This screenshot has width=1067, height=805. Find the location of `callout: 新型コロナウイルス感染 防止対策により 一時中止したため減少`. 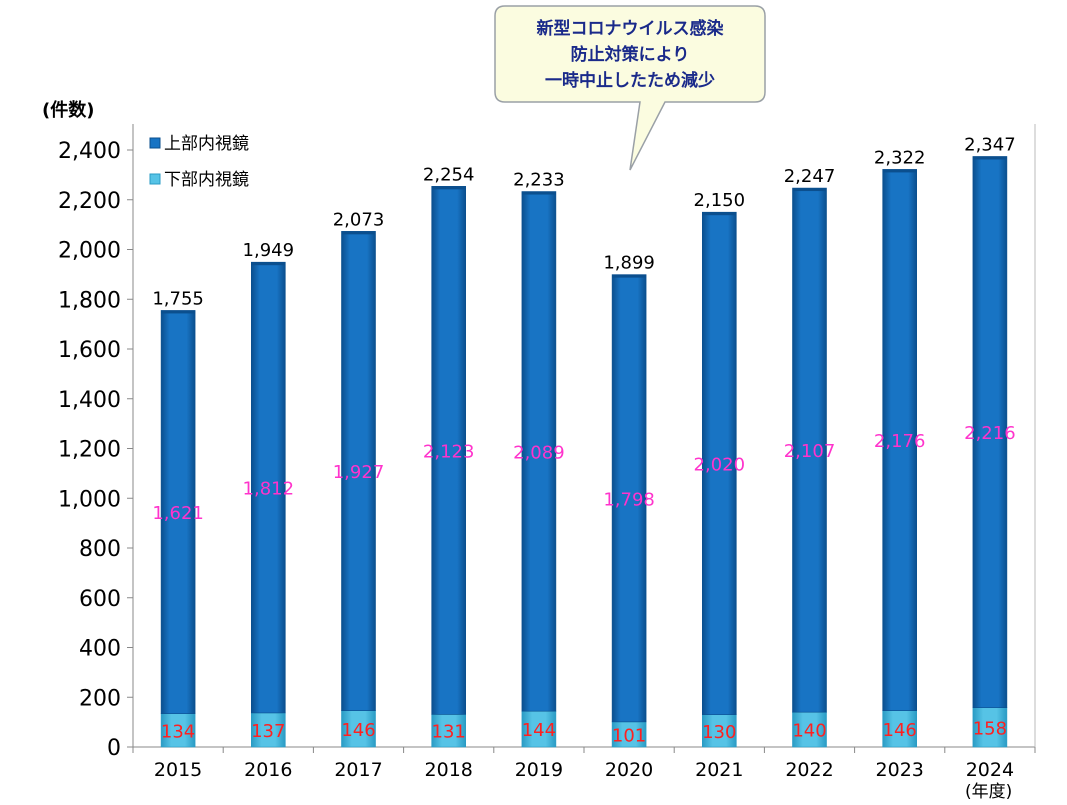

callout: 新型コロナウイルス感染 防止対策により 一時中止したため減少 is located at coordinates (630, 88).